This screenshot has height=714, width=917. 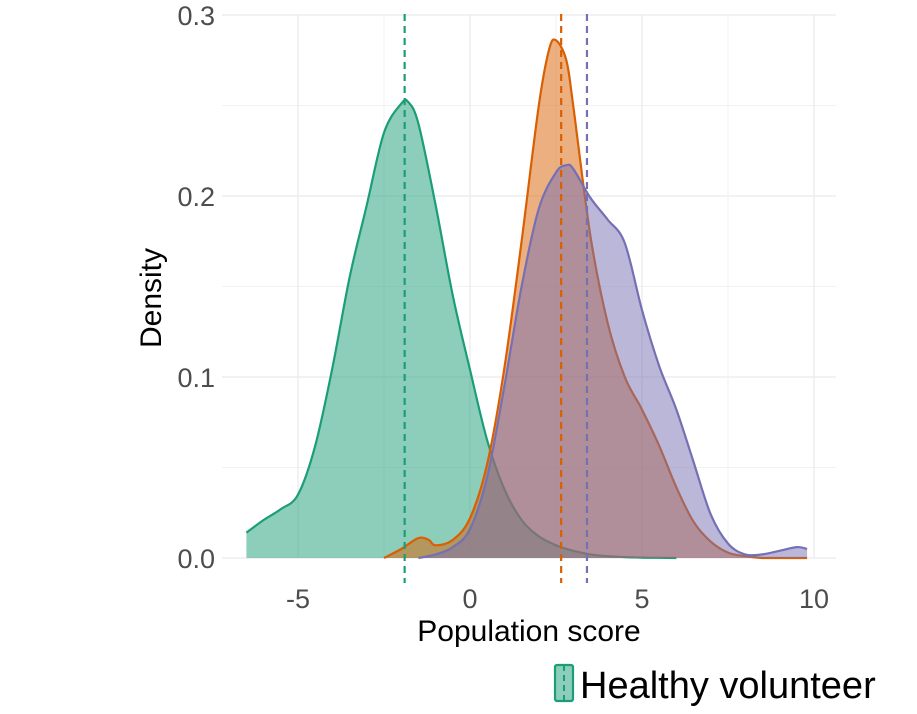 I want to click on x-tick-label: -5, so click(x=298, y=599).